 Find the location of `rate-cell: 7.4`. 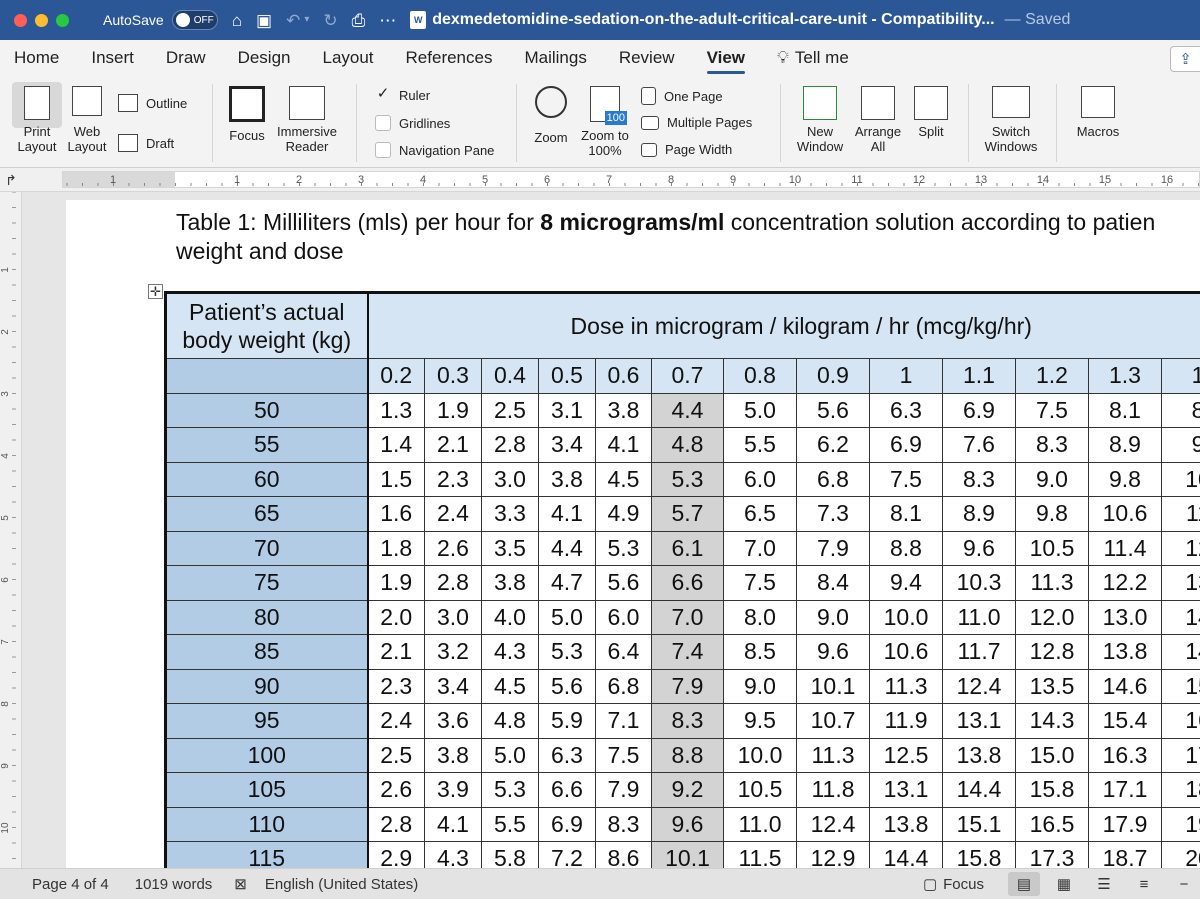

rate-cell: 7.4 is located at coordinates (687, 652).